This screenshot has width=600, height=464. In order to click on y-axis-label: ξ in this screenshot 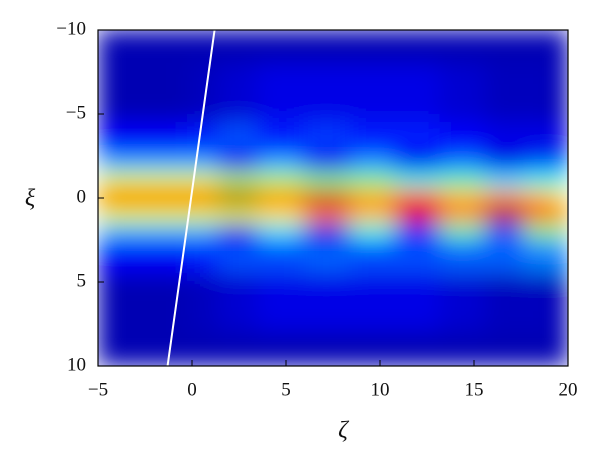, I will do `click(30, 199)`.